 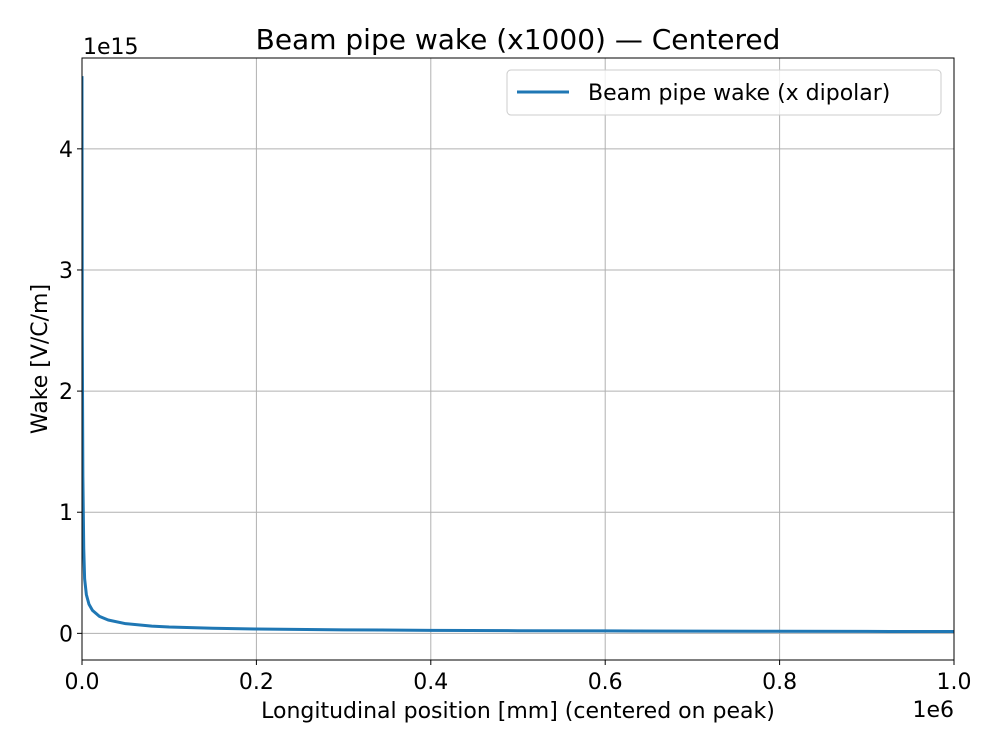 What do you see at coordinates (518, 39) in the screenshot?
I see `chart-title: Beam pipe wake (x1000) — Centered` at bounding box center [518, 39].